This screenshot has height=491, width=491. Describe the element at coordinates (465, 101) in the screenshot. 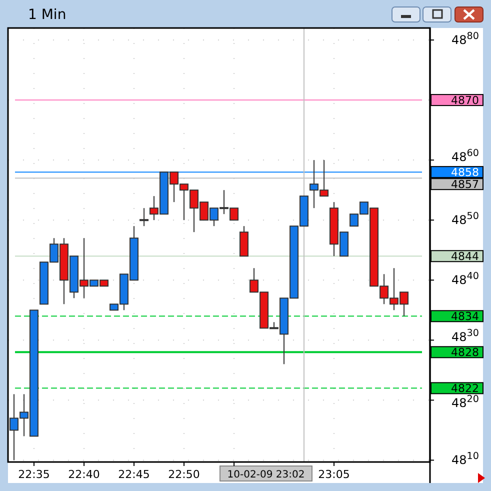

I see `ref-line-label: 4870` at that location.